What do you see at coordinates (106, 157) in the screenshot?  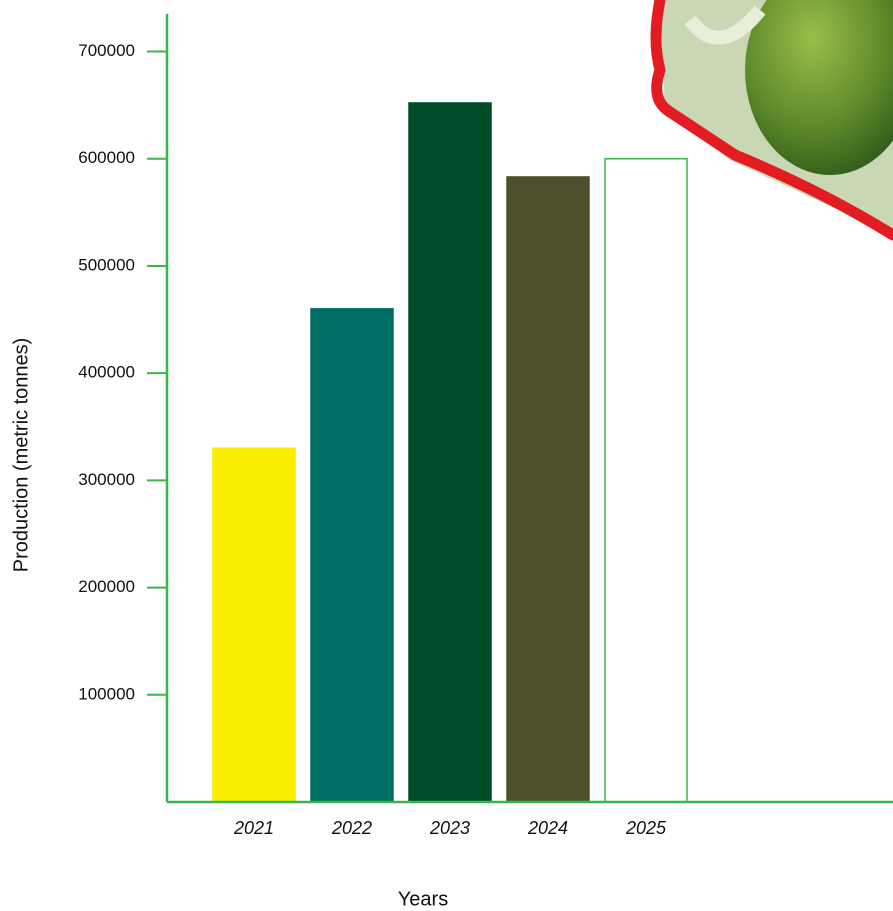 I see `y-tick-label: 600000` at bounding box center [106, 157].